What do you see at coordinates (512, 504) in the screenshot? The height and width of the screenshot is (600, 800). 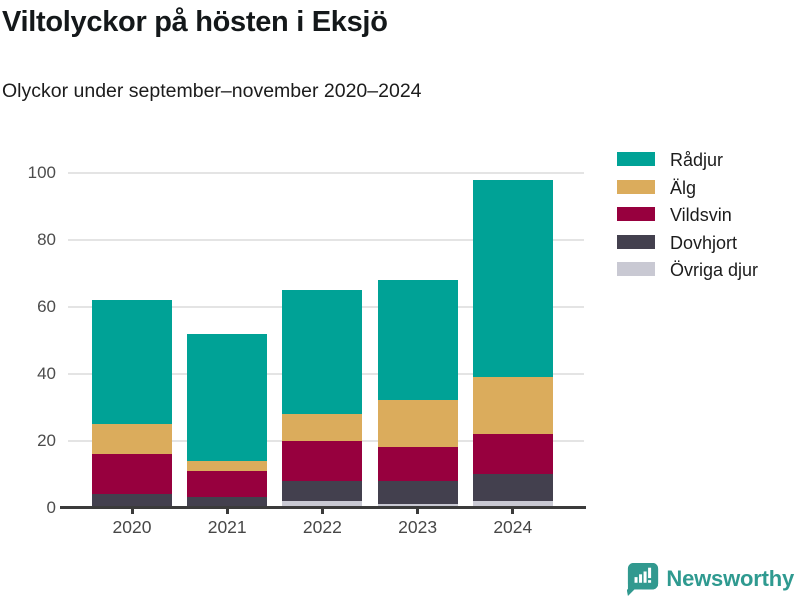 I see `bar-segment-2024-övriga-djur` at bounding box center [512, 504].